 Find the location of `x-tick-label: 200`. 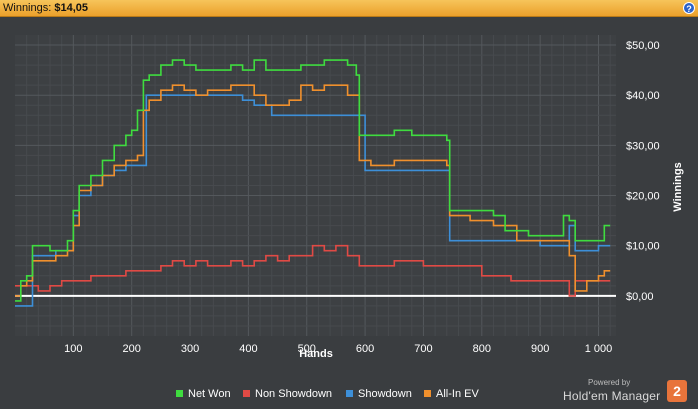

x-tick-label: 200 is located at coordinates (132, 349).